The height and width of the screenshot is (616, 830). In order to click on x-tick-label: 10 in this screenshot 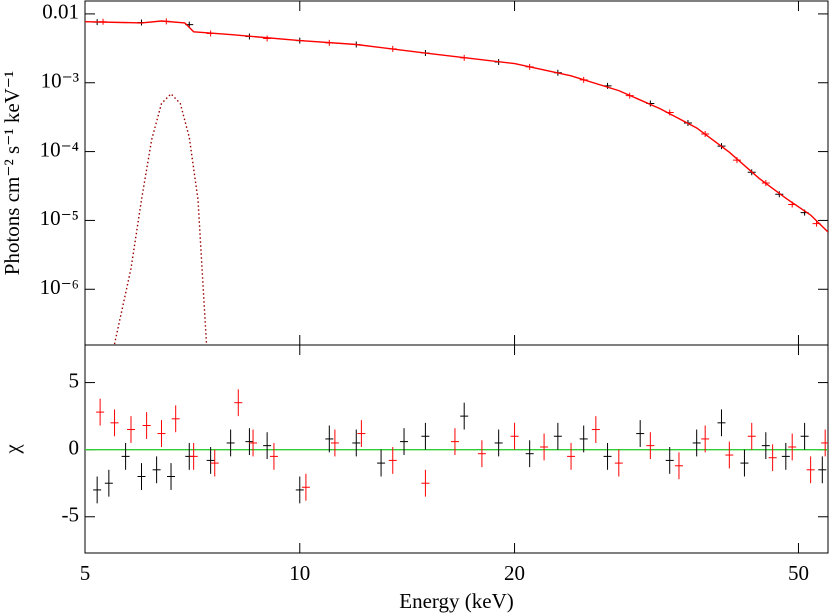, I will do `click(299, 573)`.